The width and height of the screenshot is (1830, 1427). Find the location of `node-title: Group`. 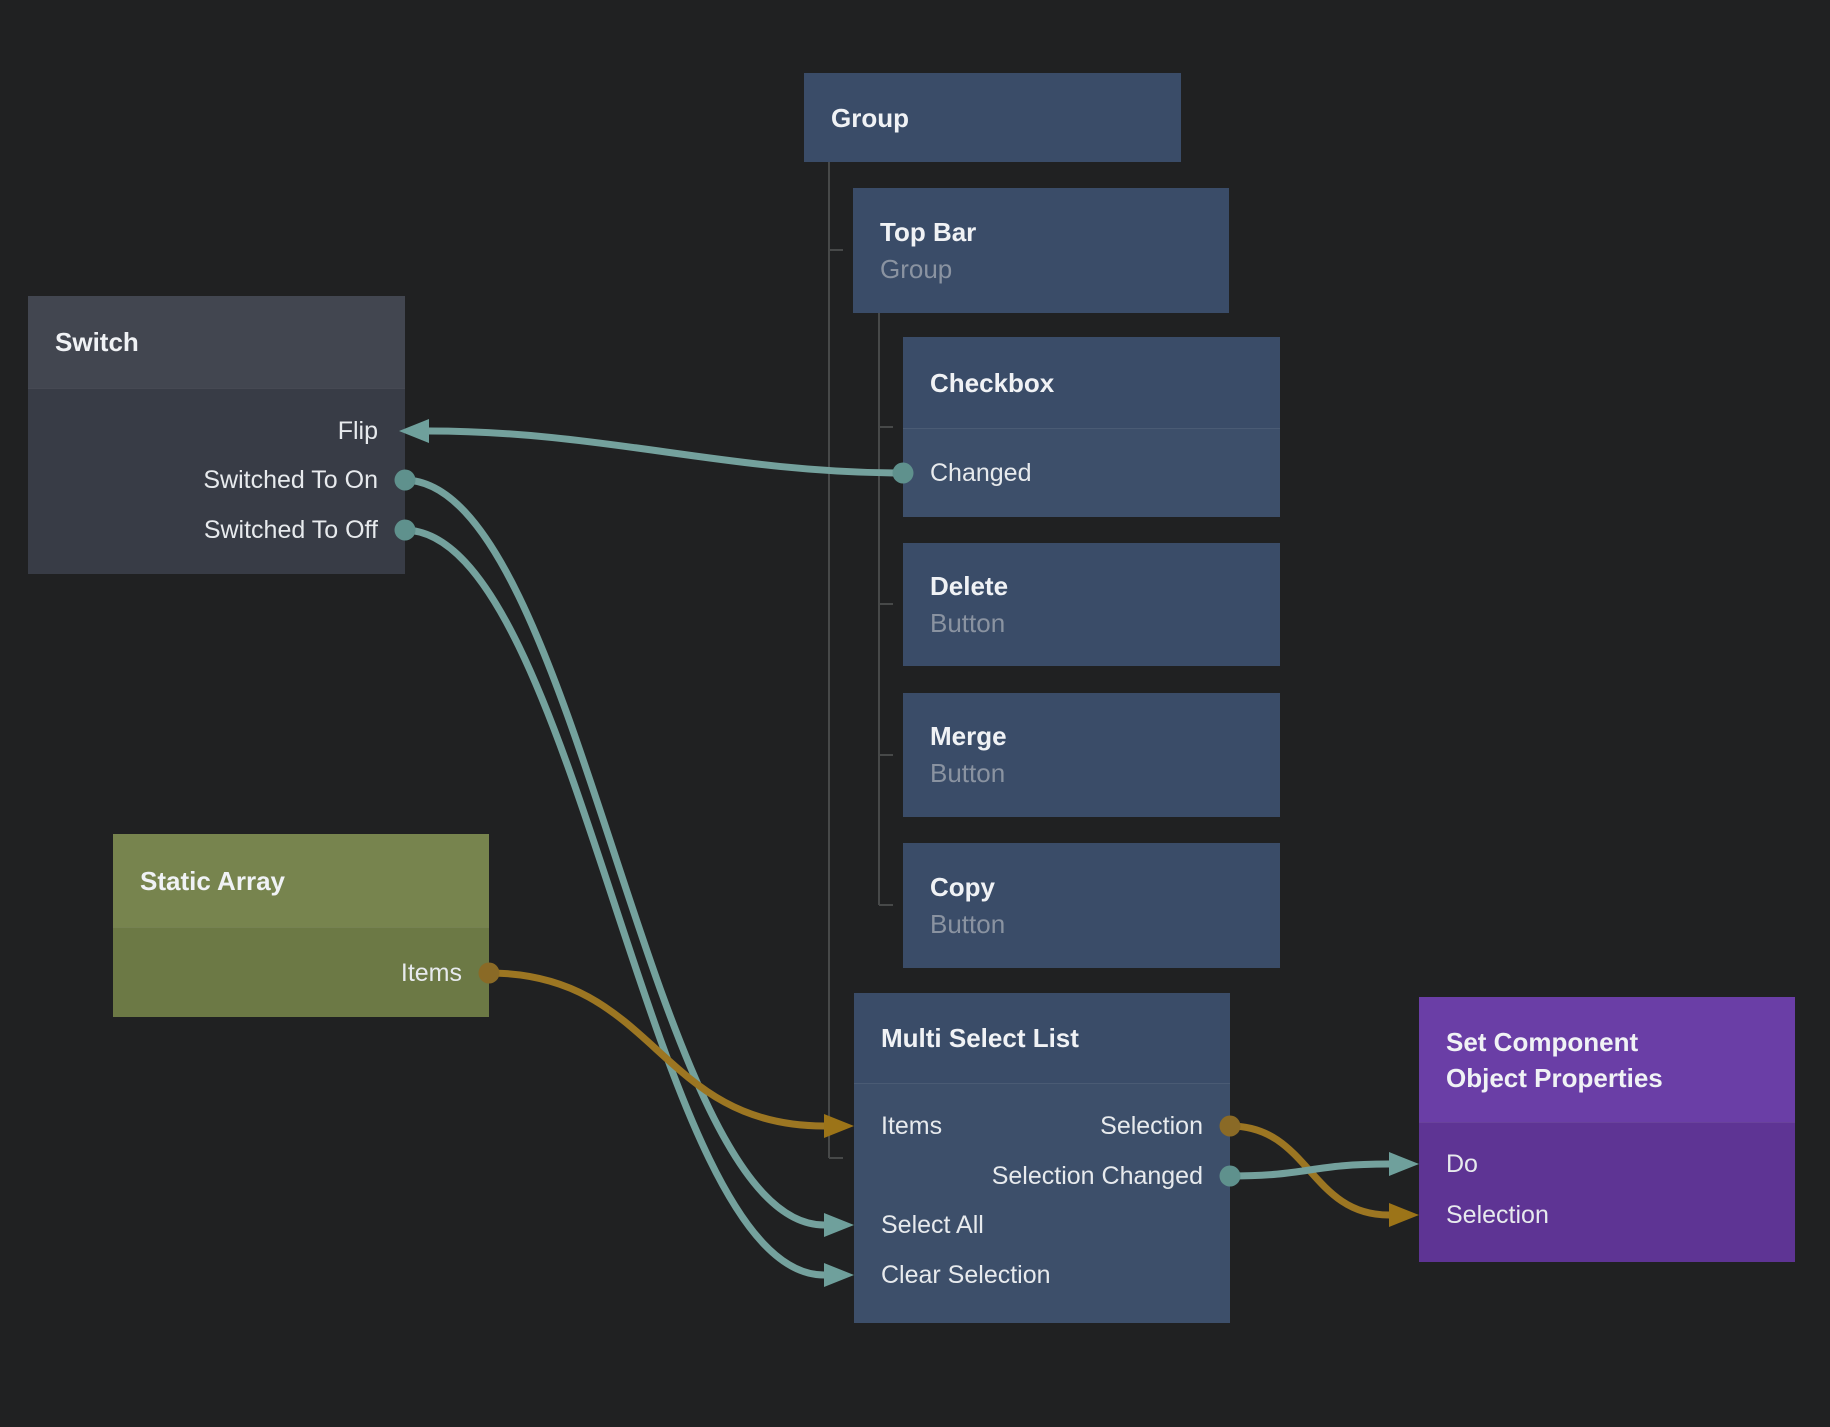

node-title: Group is located at coordinates (870, 117).